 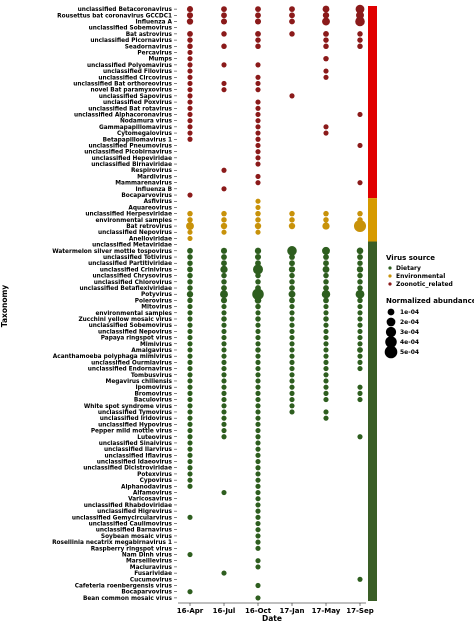 I want to click on taxon-label: Alphanodavirus, so click(x=147, y=487).